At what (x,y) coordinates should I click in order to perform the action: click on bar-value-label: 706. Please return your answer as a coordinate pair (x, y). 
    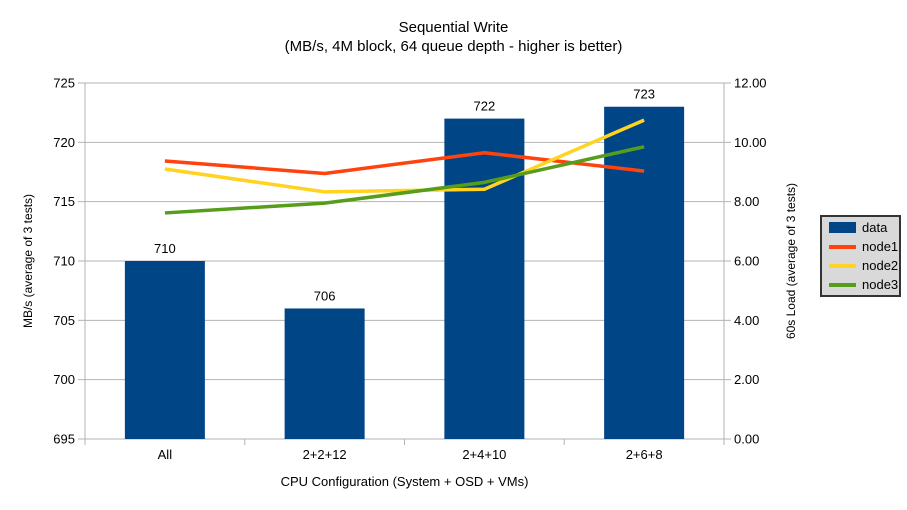
    Looking at the image, I should click on (325, 295).